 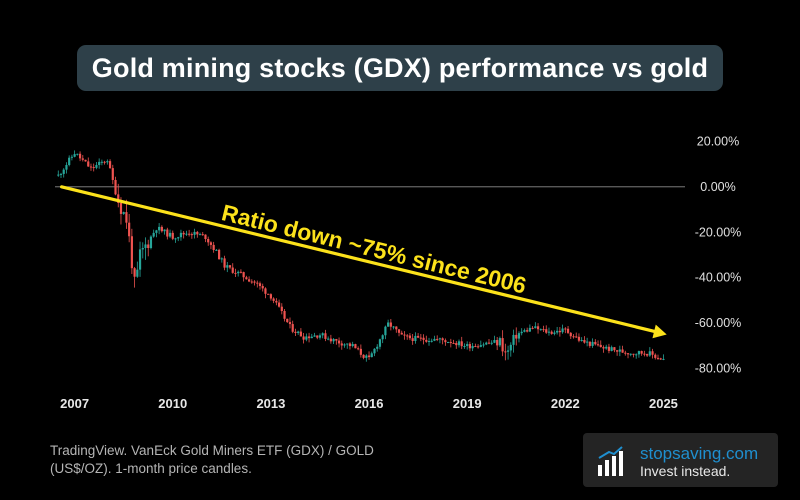 What do you see at coordinates (663, 403) in the screenshot?
I see `x-tick-label: 2025` at bounding box center [663, 403].